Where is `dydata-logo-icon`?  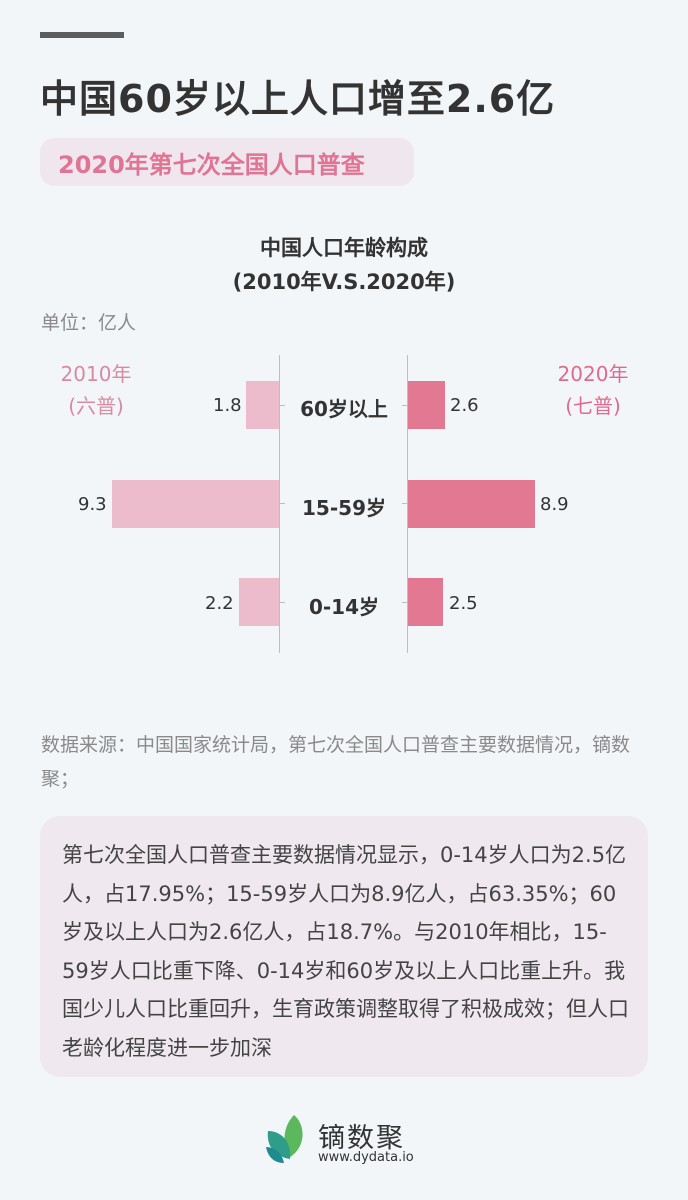
dydata-logo-icon is located at coordinates (284, 1139).